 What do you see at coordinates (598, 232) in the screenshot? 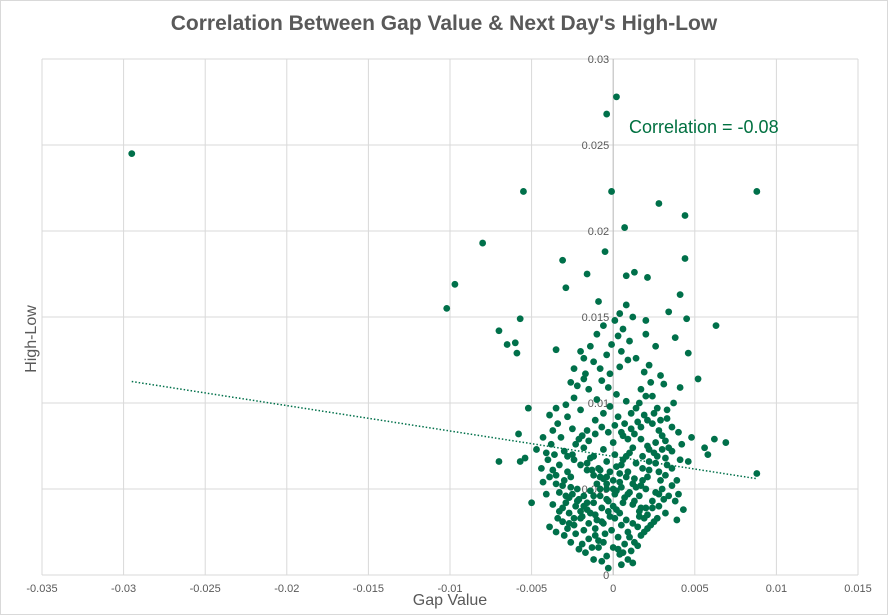
I see `y-tick-label: 0.02` at bounding box center [598, 232].